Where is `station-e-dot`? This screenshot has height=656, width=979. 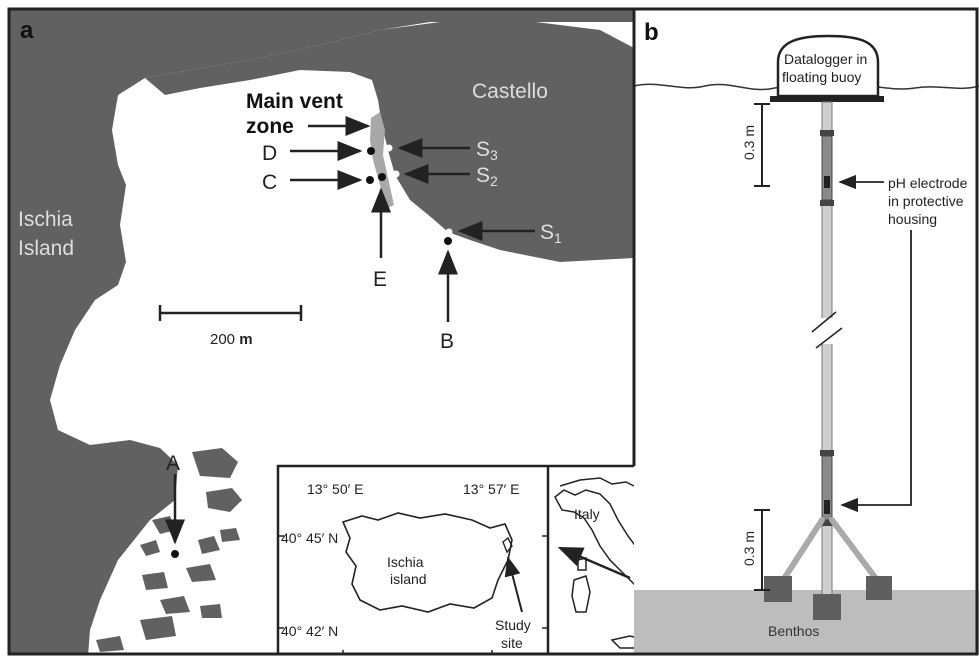 station-e-dot is located at coordinates (382, 177).